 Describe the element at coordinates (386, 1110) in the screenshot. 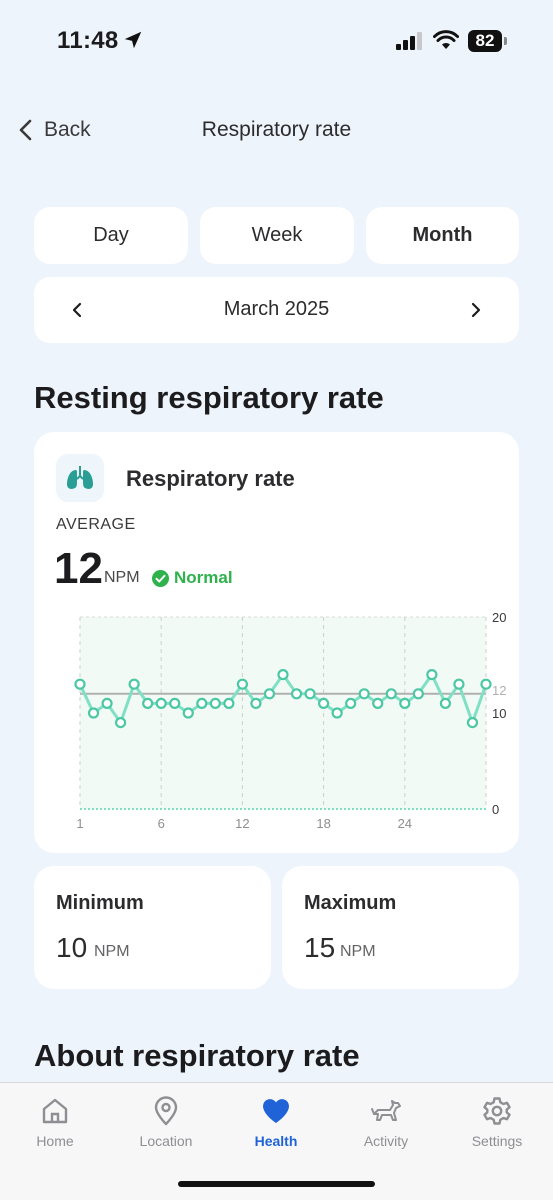

I see `dog-icon` at that location.